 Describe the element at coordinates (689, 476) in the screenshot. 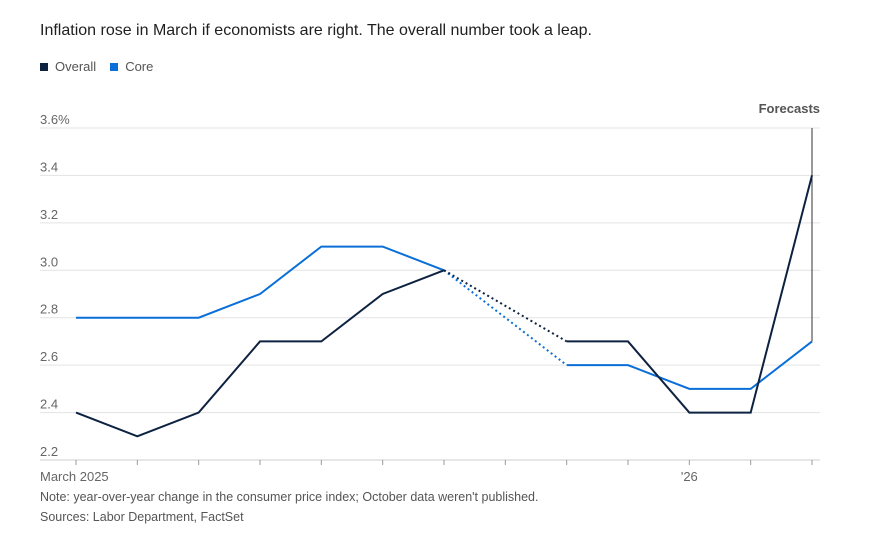

I see `x-tick-label: '26` at that location.